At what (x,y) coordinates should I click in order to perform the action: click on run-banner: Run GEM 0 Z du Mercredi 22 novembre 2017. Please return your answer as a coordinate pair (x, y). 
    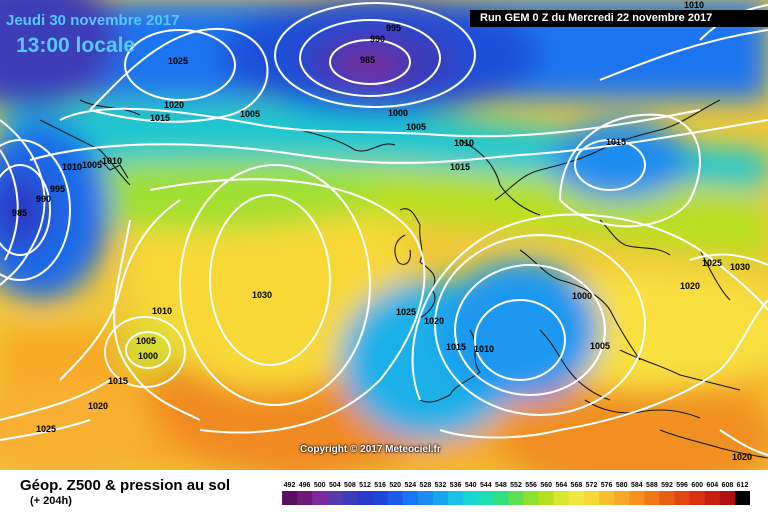
    Looking at the image, I should click on (619, 18).